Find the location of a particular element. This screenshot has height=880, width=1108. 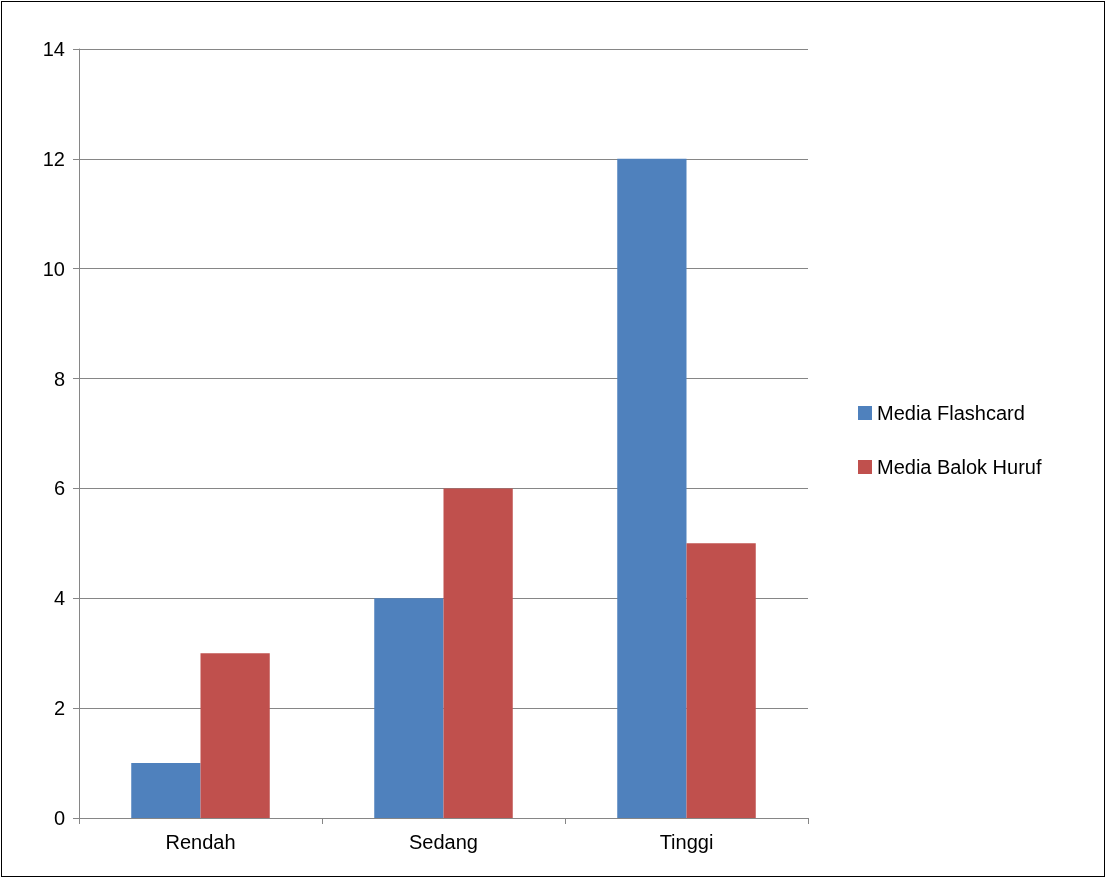

y-tick-label: 0 is located at coordinates (59, 818).